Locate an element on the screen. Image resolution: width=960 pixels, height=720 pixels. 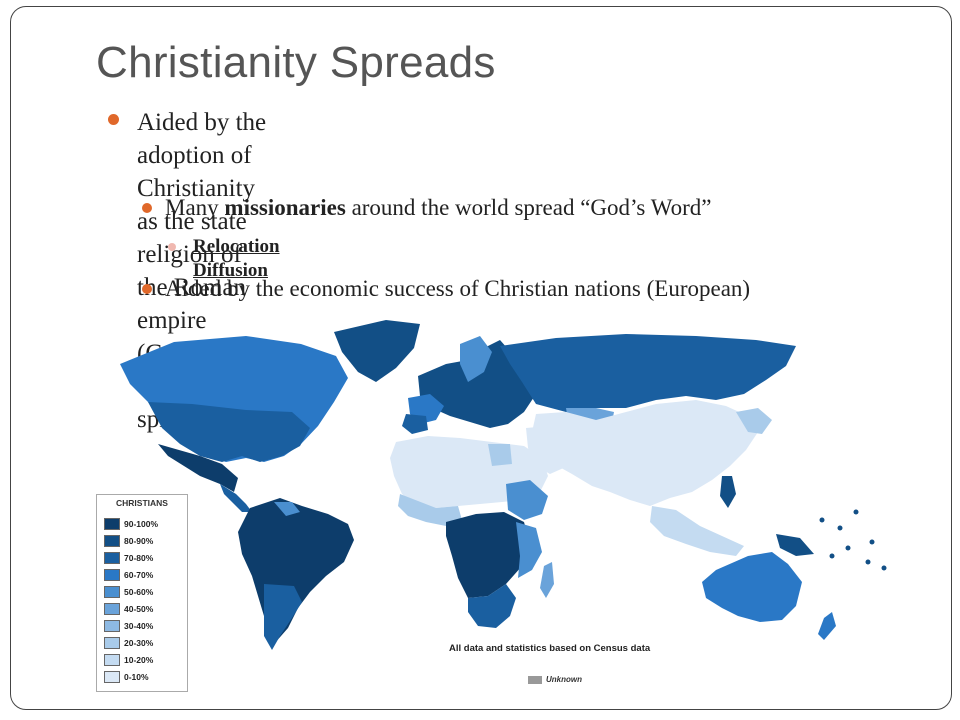
legend-item: 80-90% is located at coordinates (128, 541).